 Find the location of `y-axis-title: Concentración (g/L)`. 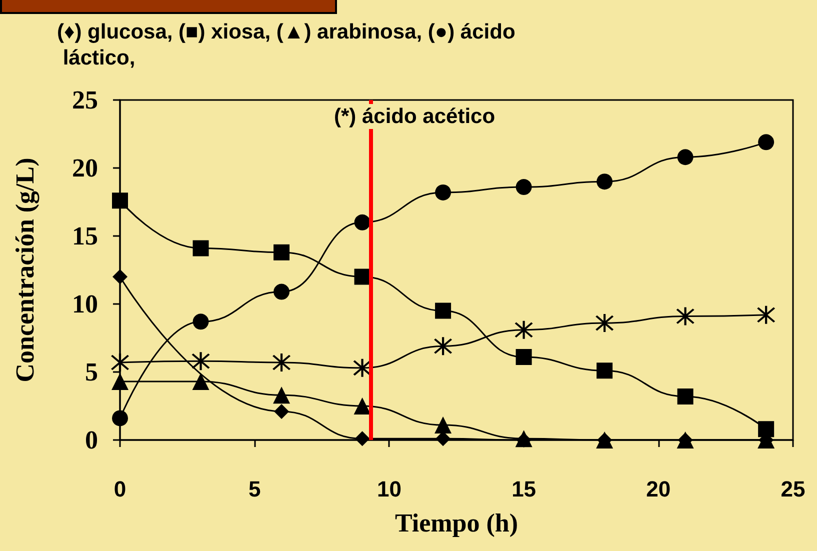

y-axis-title: Concentración (g/L) is located at coordinates (25, 270).